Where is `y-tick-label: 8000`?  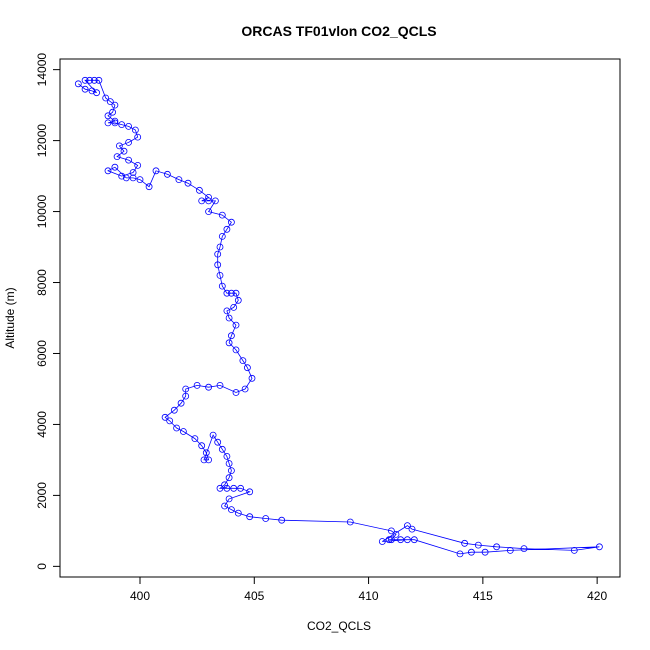 y-tick-label: 8000 is located at coordinates (42, 282).